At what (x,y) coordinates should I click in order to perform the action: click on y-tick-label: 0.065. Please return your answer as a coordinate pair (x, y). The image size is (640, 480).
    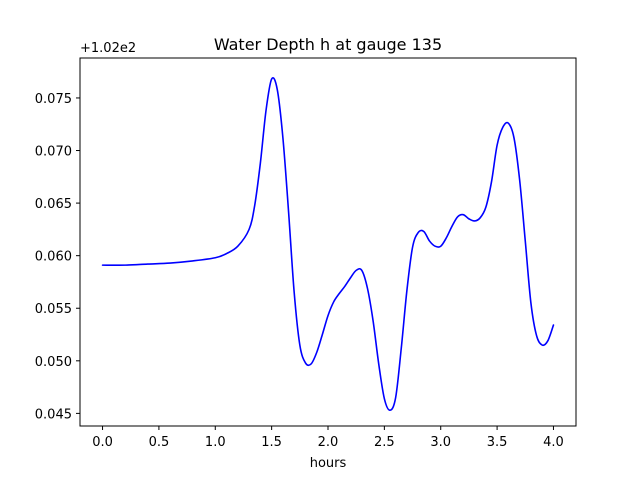
    Looking at the image, I should click on (53, 204).